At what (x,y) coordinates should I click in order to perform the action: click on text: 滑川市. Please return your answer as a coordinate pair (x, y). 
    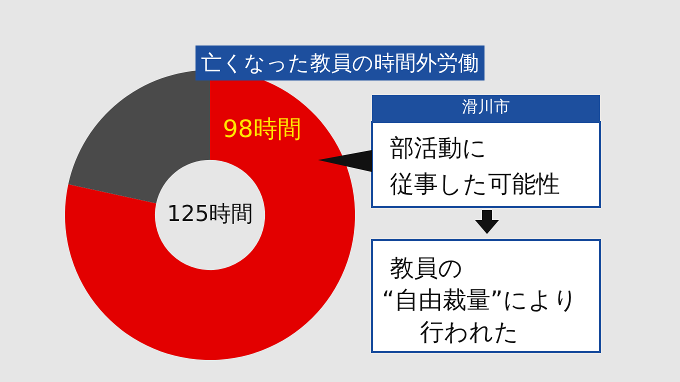
    Looking at the image, I should click on (486, 106).